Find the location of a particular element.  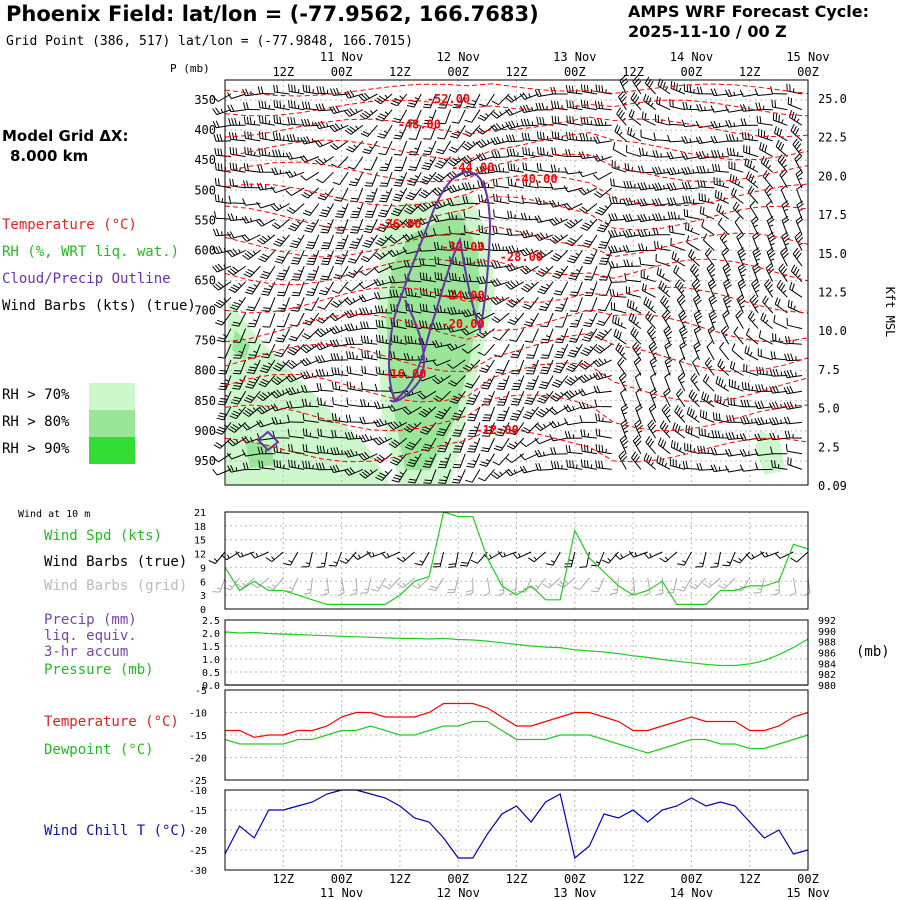

legend-dewpoint: Dewpoint (°C) is located at coordinates (99, 750).